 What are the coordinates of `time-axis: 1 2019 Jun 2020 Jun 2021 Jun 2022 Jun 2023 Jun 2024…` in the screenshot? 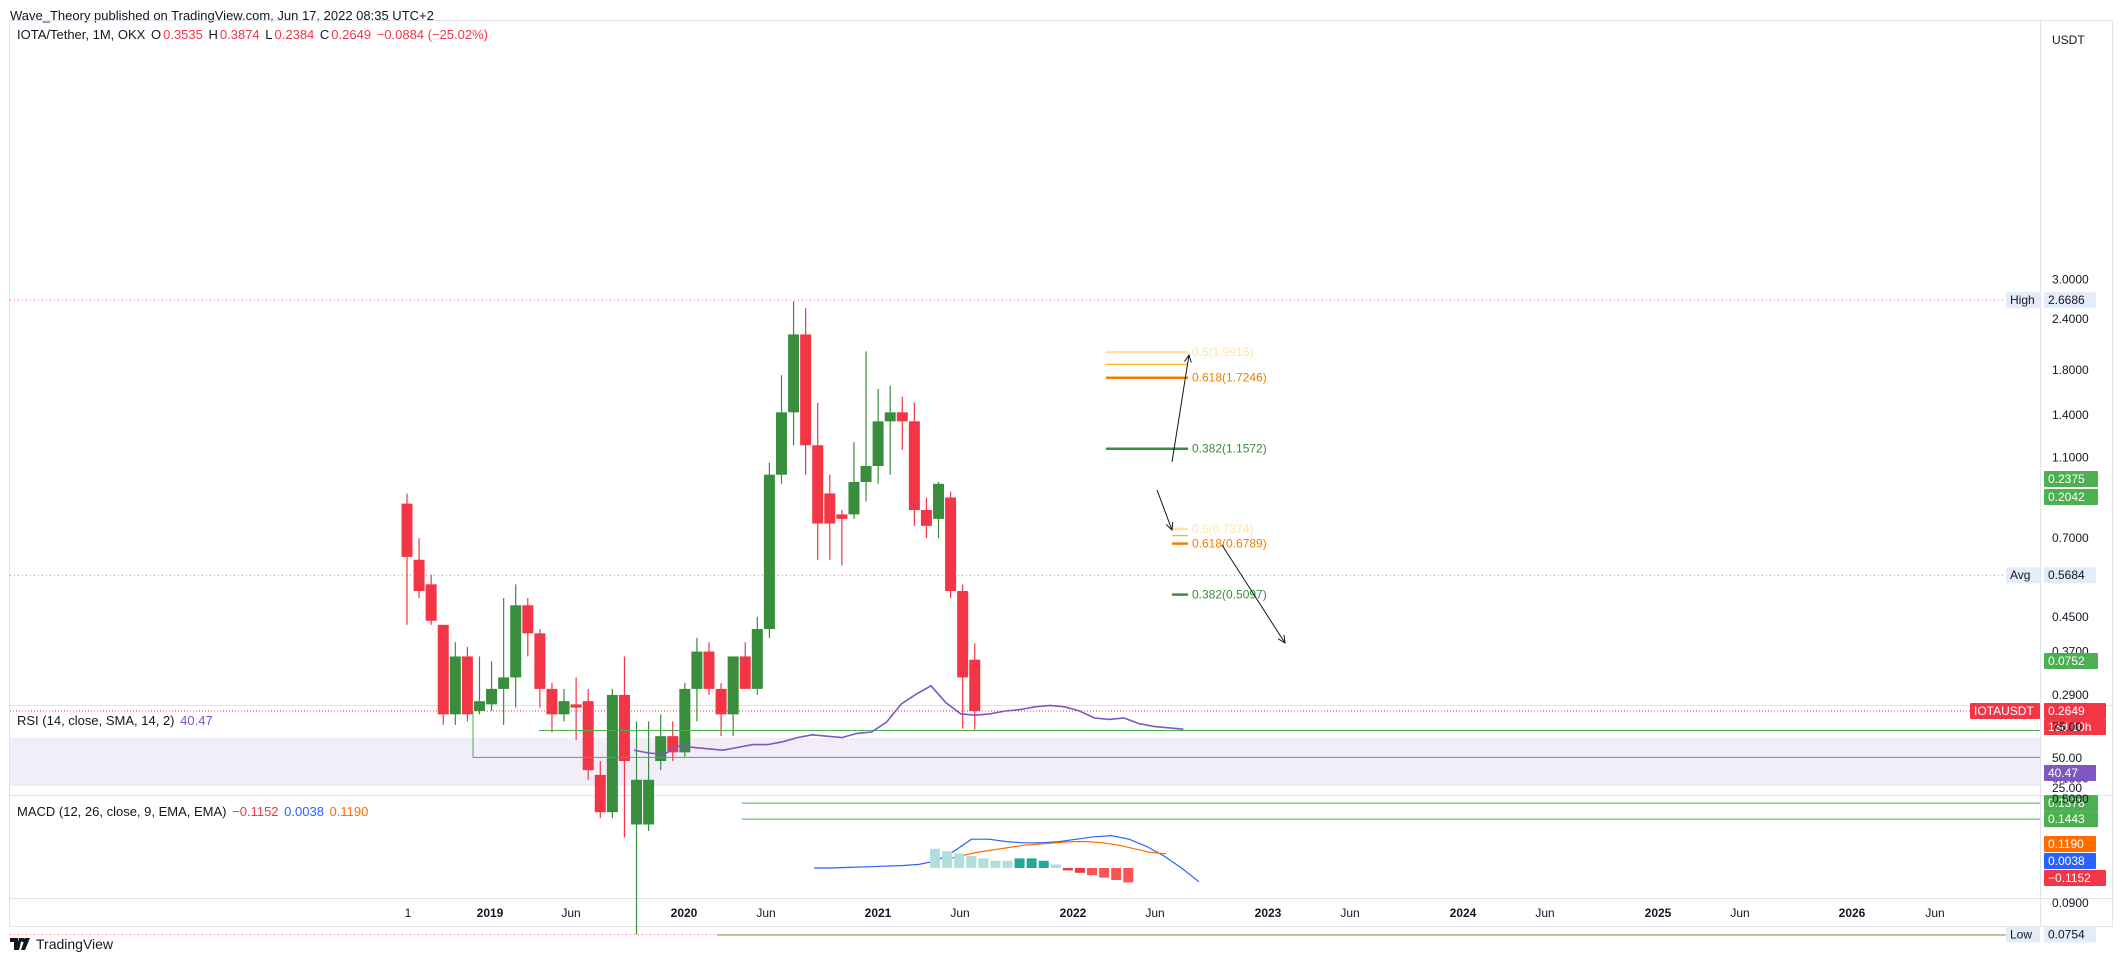 It's located at (1175, 913).